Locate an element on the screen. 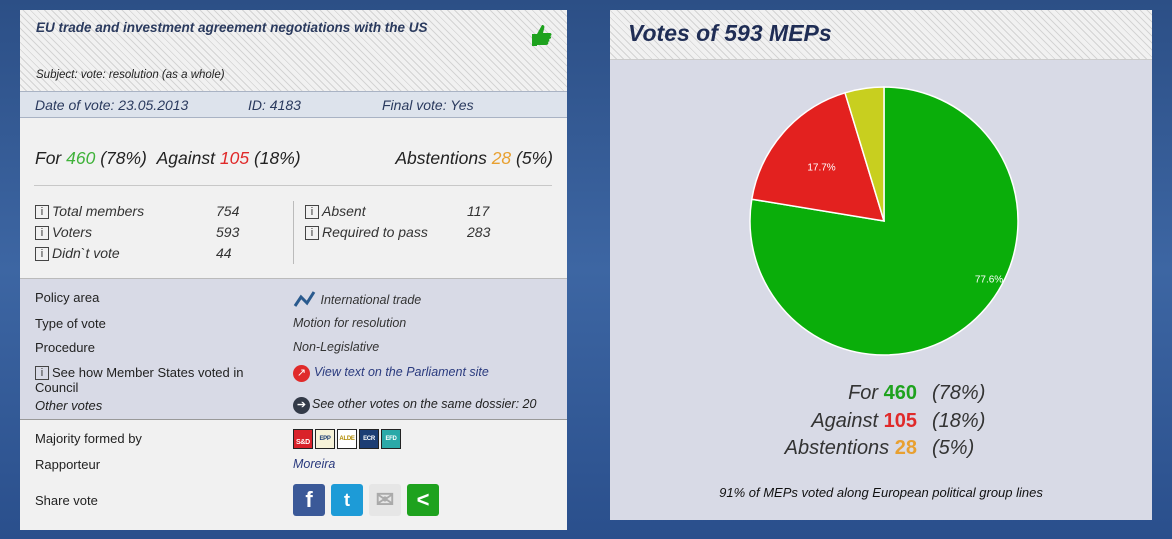 This screenshot has width=1172, height=539. policy-area-text: International trade is located at coordinates (371, 300).